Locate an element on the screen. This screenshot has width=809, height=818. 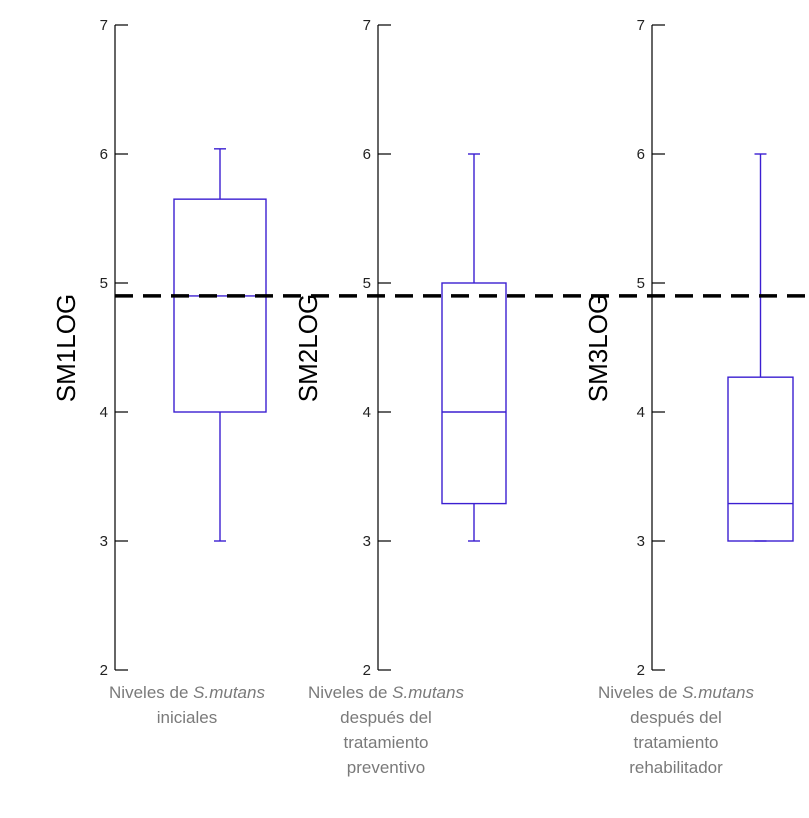
panel-caption: Niveles de S.mutans iniciales is located at coordinates (187, 705).